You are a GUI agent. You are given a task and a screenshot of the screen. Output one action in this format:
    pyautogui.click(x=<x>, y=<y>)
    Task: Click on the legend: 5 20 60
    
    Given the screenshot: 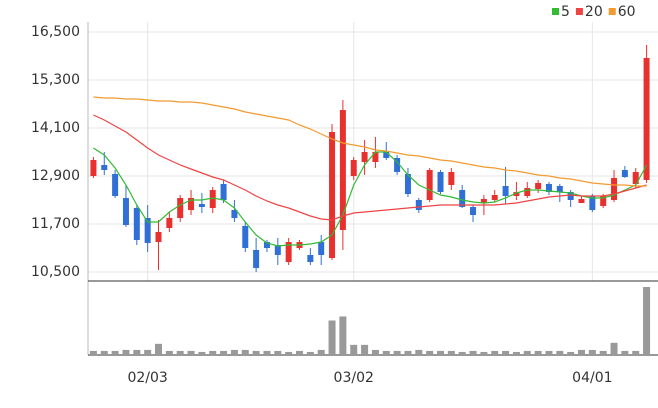 What is the action you would take?
    pyautogui.click(x=594, y=12)
    